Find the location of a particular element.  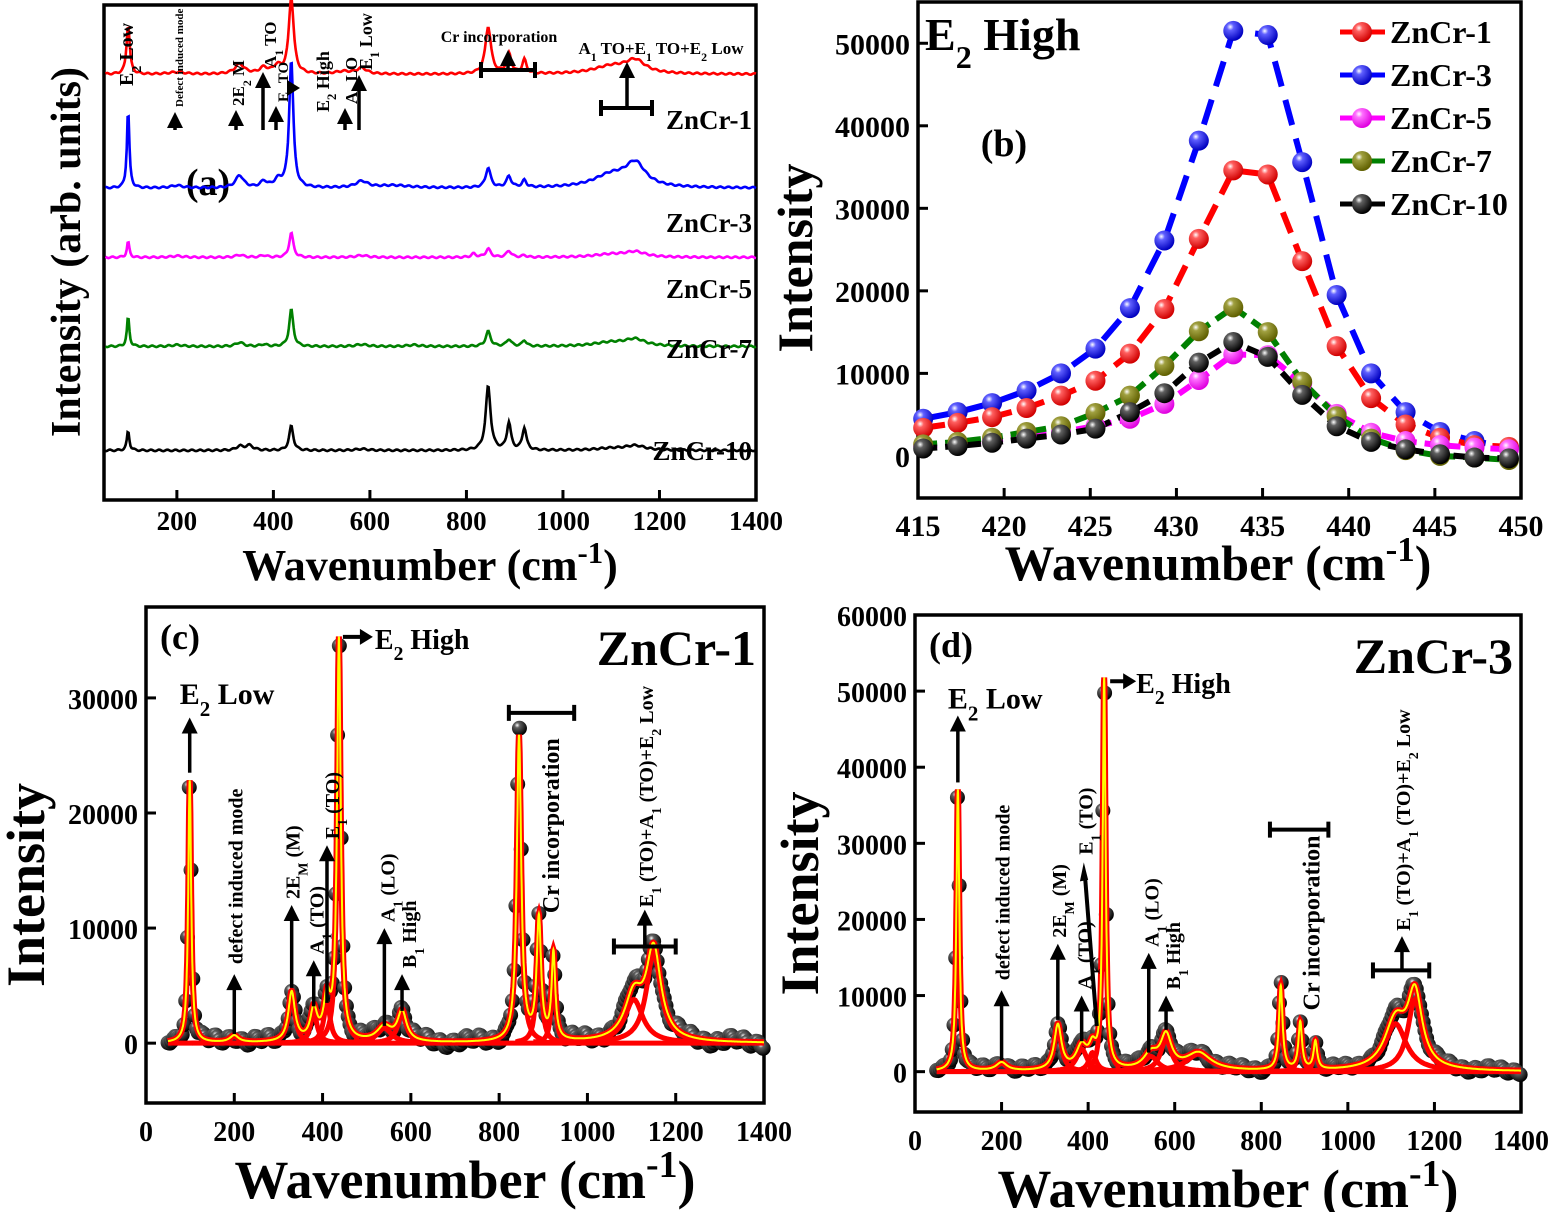

legend-label: ZnCr-5 is located at coordinates (1441, 118).